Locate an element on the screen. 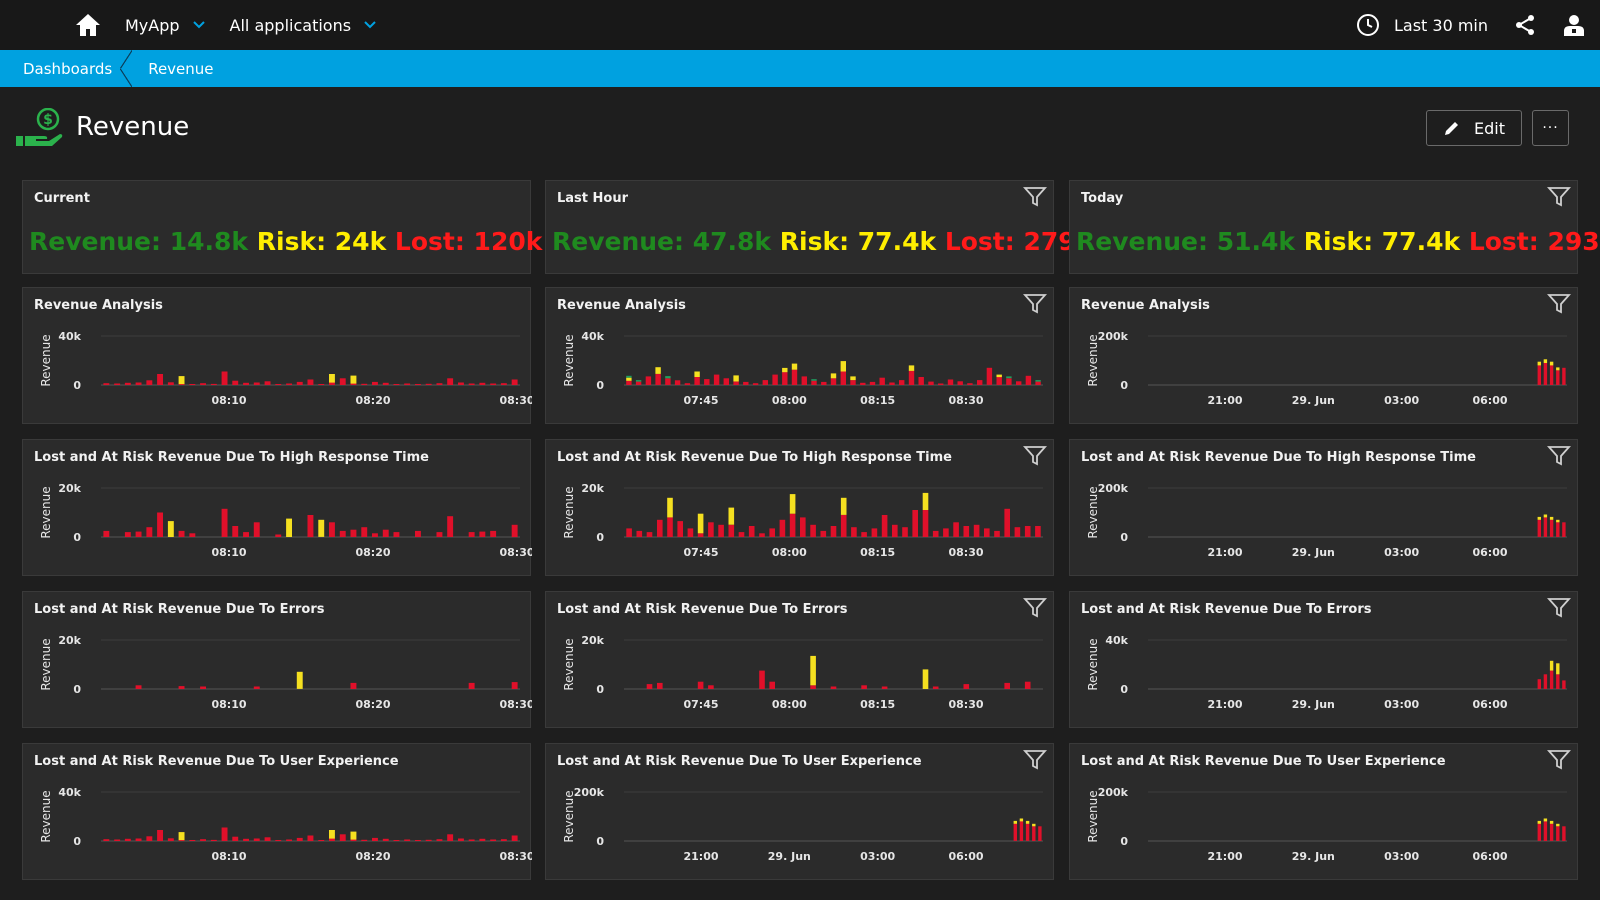 The image size is (1600, 900). tile-title: Last Hour is located at coordinates (593, 198).